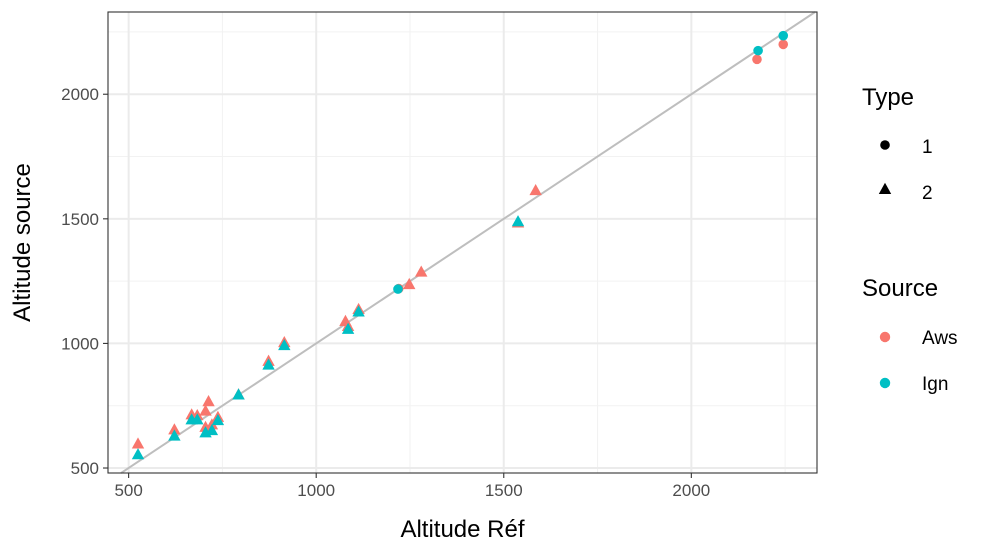  What do you see at coordinates (897, 144) in the screenshot?
I see `legend-type: Type 1 2` at bounding box center [897, 144].